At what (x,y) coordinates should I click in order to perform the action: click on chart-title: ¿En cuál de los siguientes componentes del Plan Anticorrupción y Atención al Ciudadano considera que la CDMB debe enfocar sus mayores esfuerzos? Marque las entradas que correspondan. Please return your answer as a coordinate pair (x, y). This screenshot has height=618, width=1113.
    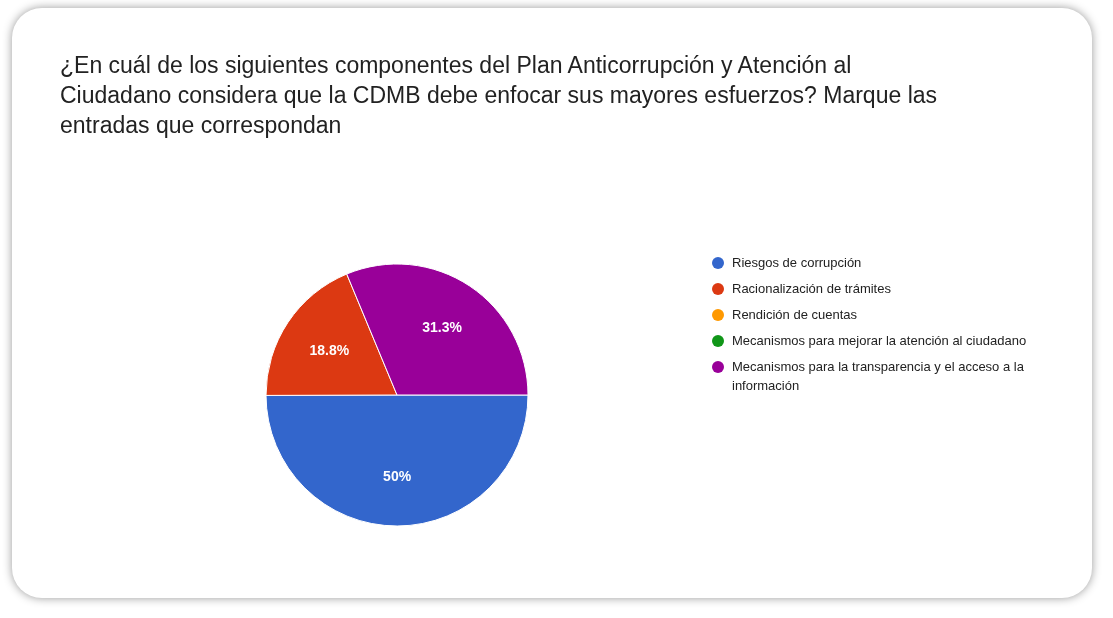
    Looking at the image, I should click on (499, 95).